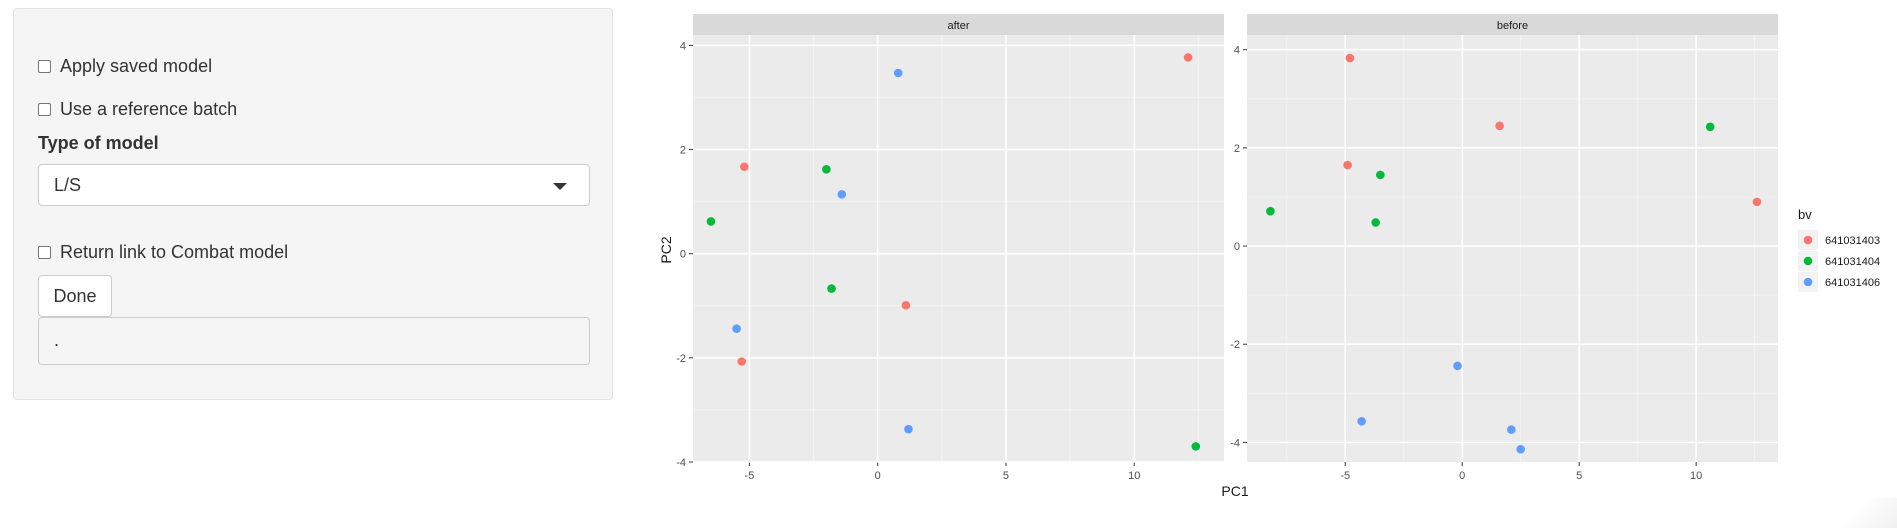 The image size is (1897, 528). What do you see at coordinates (1862, 513) in the screenshot?
I see `resize-handle` at bounding box center [1862, 513].